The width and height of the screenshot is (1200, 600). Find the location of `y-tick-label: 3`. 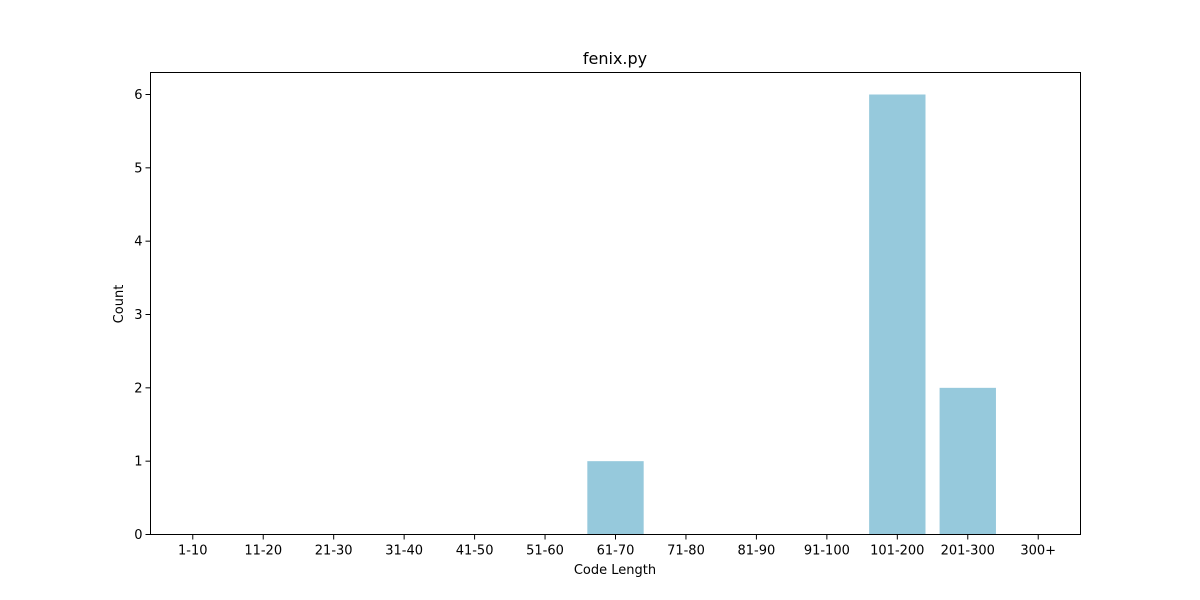

y-tick-label: 3 is located at coordinates (138, 315).